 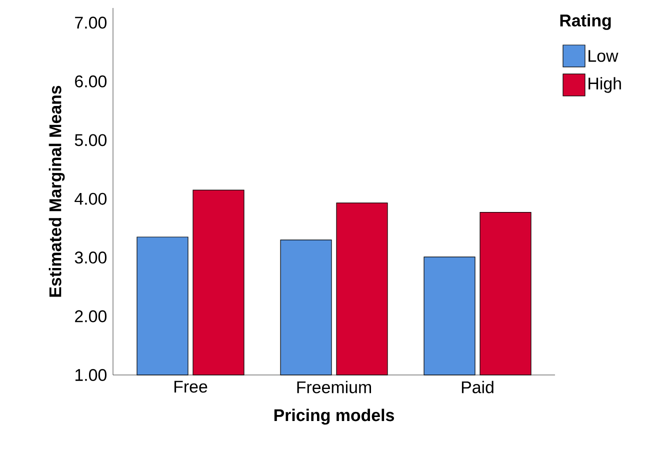 I want to click on x-axis-title: Pricing models, so click(x=334, y=416).